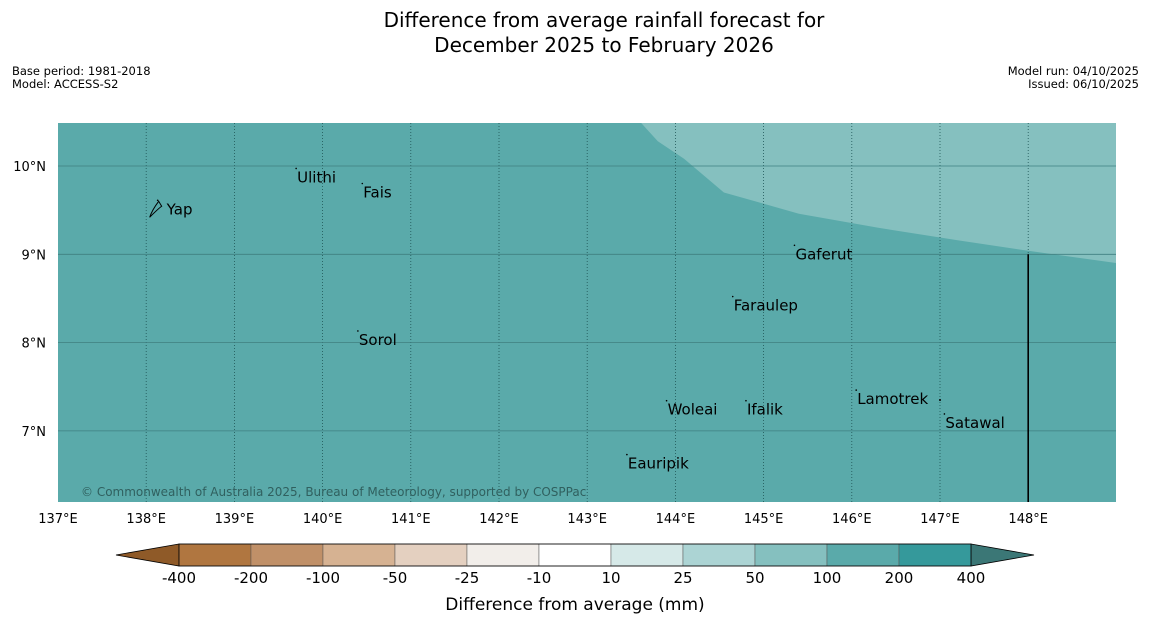 This screenshot has height=644, width=1150. Describe the element at coordinates (29, 167) in the screenshot. I see `lat-tick-label: 10°N` at that location.